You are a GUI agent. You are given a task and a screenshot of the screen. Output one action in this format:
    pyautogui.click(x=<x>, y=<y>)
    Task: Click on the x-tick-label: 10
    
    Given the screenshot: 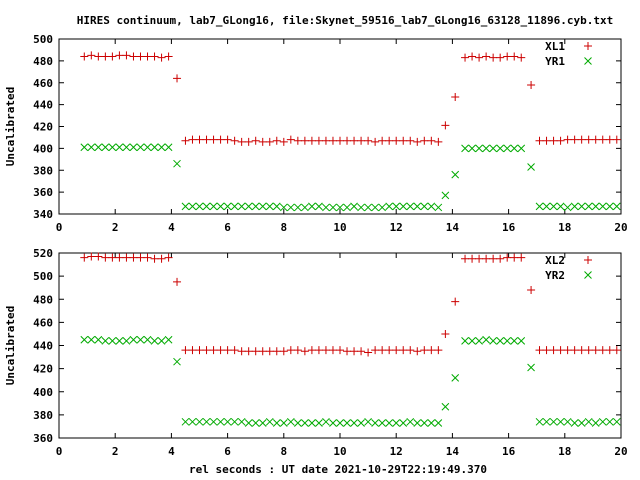 What is the action you would take?
    pyautogui.click(x=339, y=227)
    